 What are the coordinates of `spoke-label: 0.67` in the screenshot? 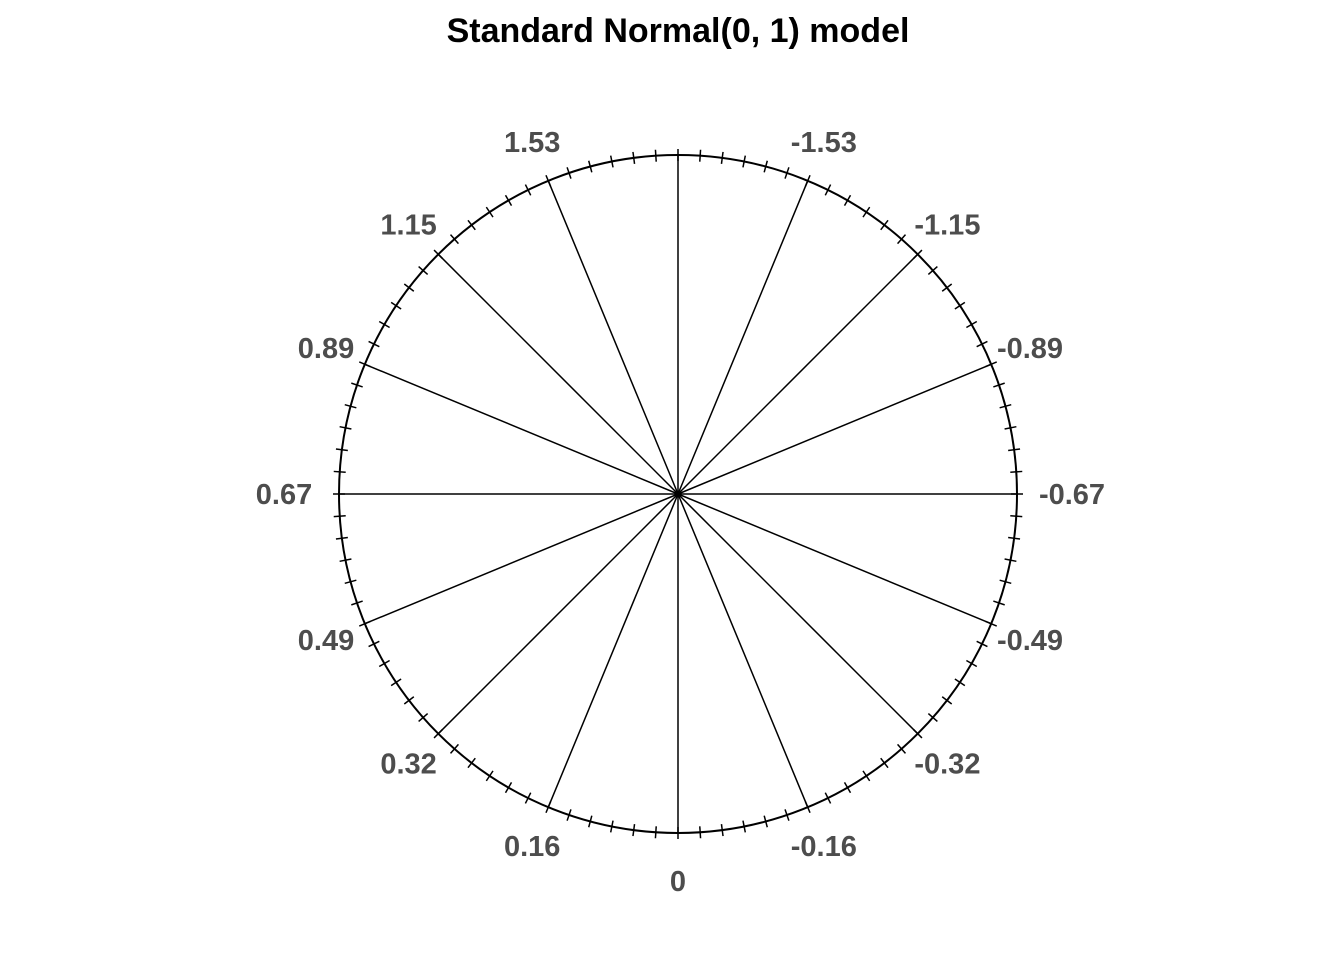 It's located at (284, 495).